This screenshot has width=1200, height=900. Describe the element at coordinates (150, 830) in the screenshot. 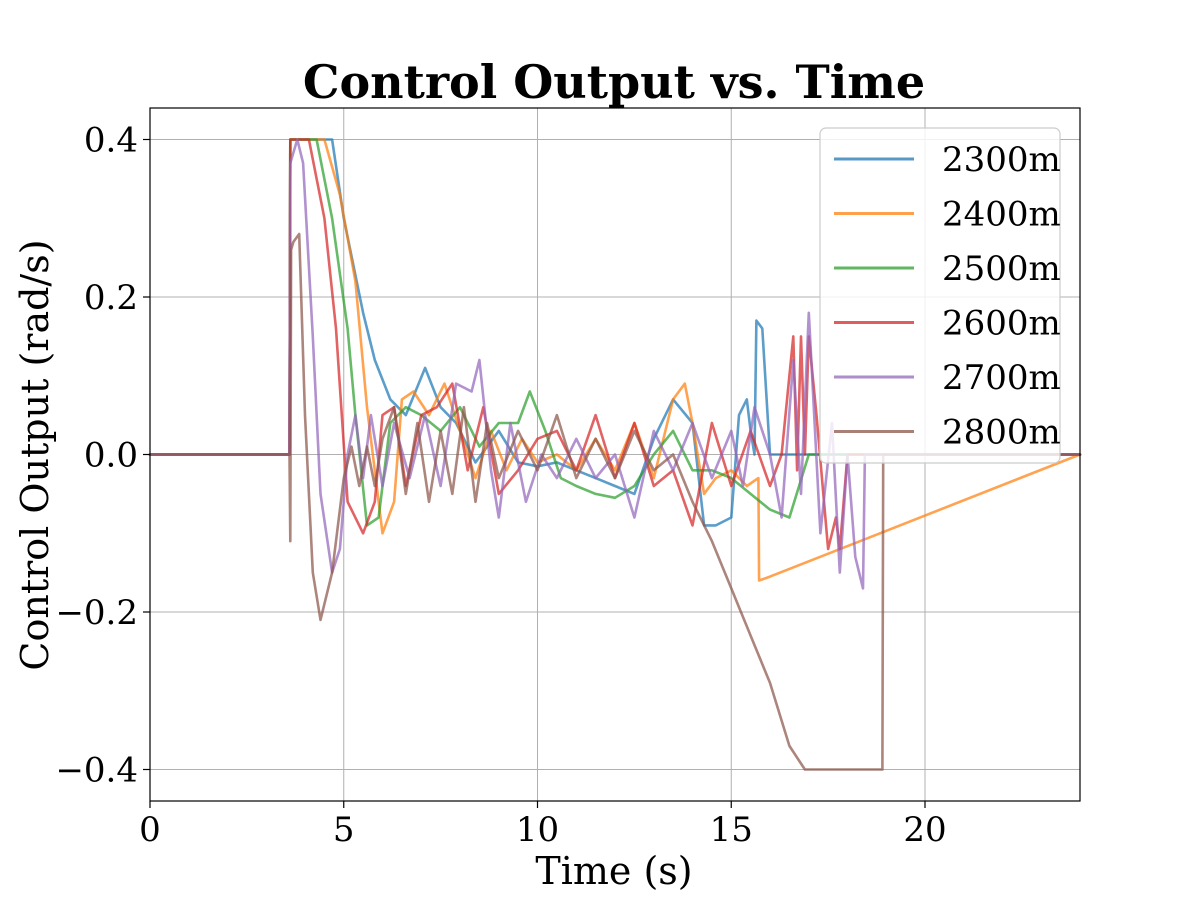

I see `x-tick-label: 0` at that location.